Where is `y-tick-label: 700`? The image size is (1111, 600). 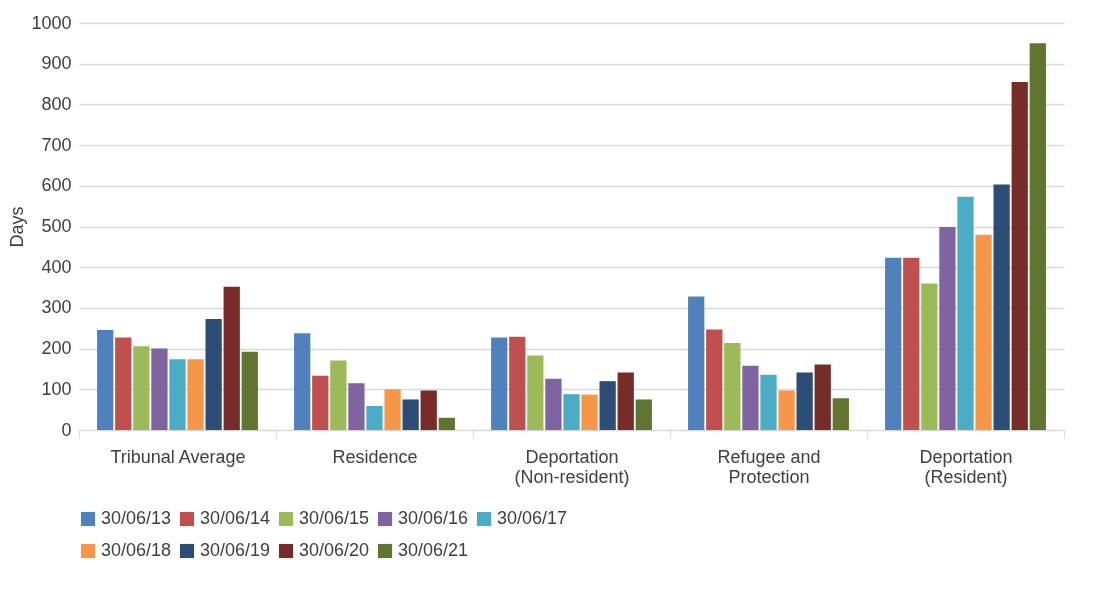 y-tick-label: 700 is located at coordinates (56, 144).